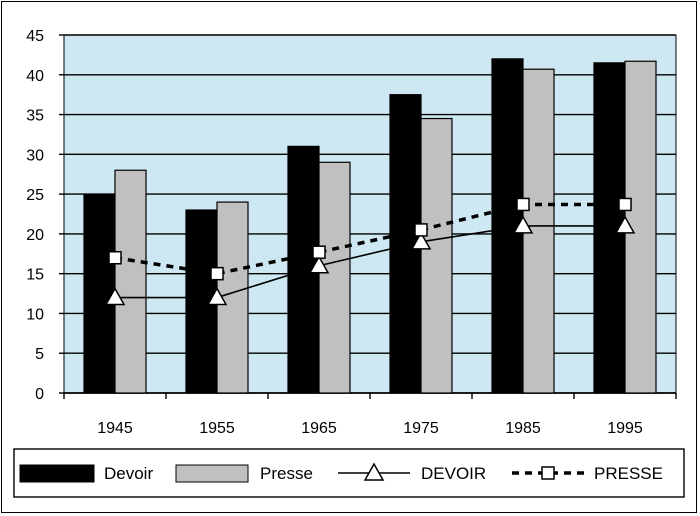  Describe the element at coordinates (212, 473) in the screenshot. I see `legend-swatch-presse` at that location.